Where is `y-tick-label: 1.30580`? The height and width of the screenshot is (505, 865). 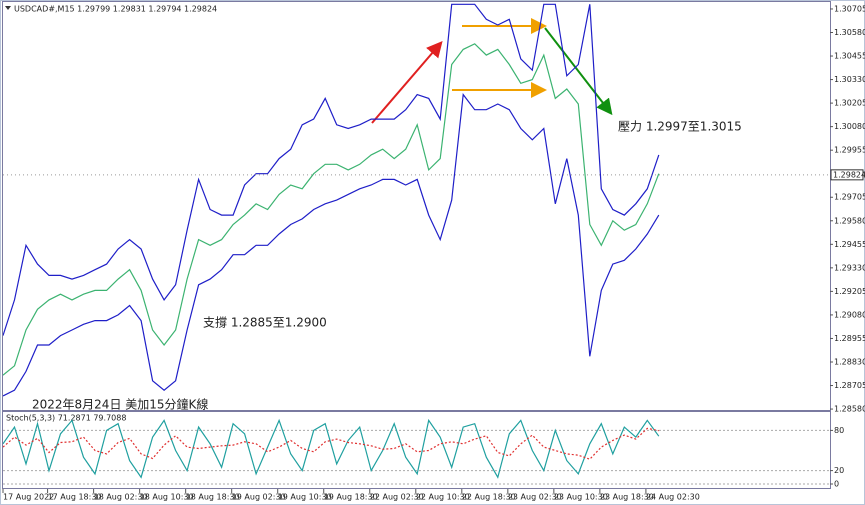
y-tick-label: 1.30580 is located at coordinates (849, 32).